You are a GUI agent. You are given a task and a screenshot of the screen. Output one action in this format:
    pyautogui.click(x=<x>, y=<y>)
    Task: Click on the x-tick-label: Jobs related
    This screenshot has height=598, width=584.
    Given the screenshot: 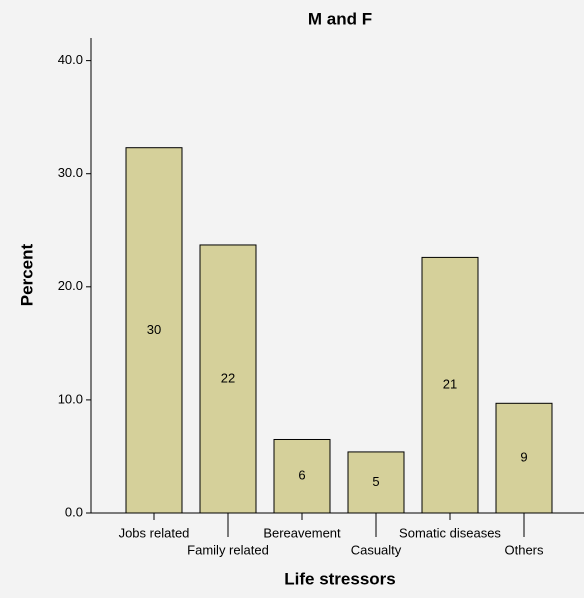 What is the action you would take?
    pyautogui.click(x=154, y=532)
    